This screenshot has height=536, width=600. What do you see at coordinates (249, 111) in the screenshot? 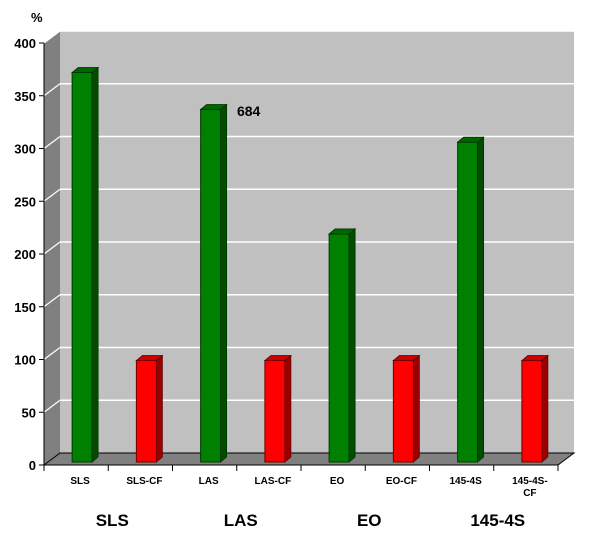
I see `annotation-label: 684` at bounding box center [249, 111].